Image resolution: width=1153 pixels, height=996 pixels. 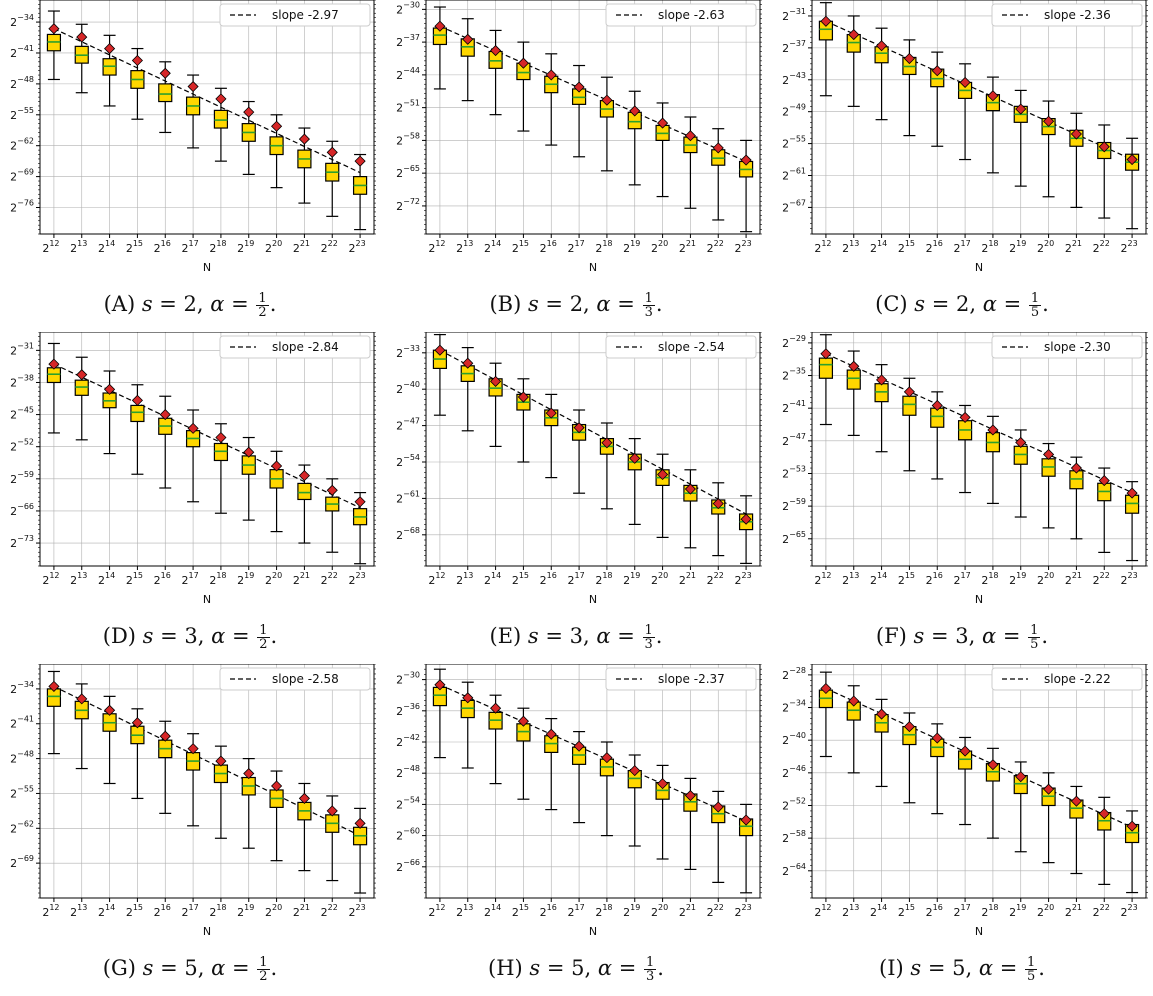 I want to click on legend-label: slope -2.37, so click(x=691, y=679).